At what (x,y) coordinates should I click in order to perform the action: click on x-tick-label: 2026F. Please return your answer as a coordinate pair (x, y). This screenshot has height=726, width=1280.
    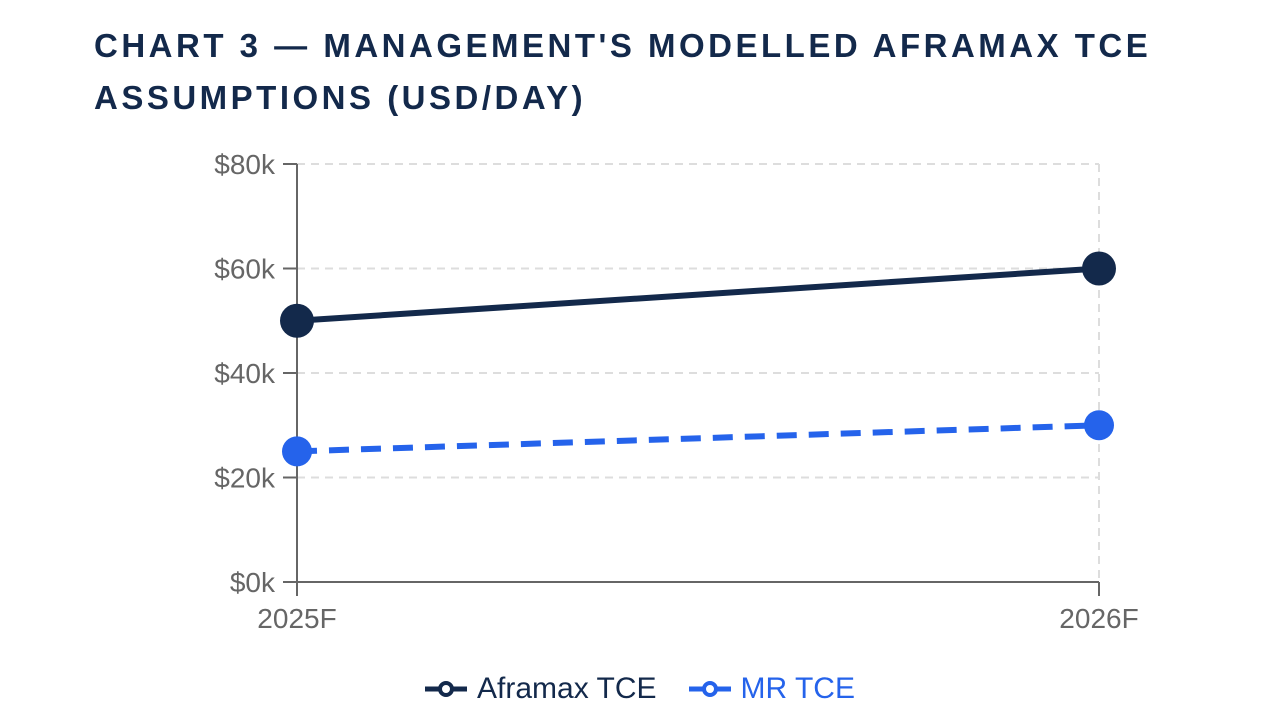
    Looking at the image, I should click on (1098, 618).